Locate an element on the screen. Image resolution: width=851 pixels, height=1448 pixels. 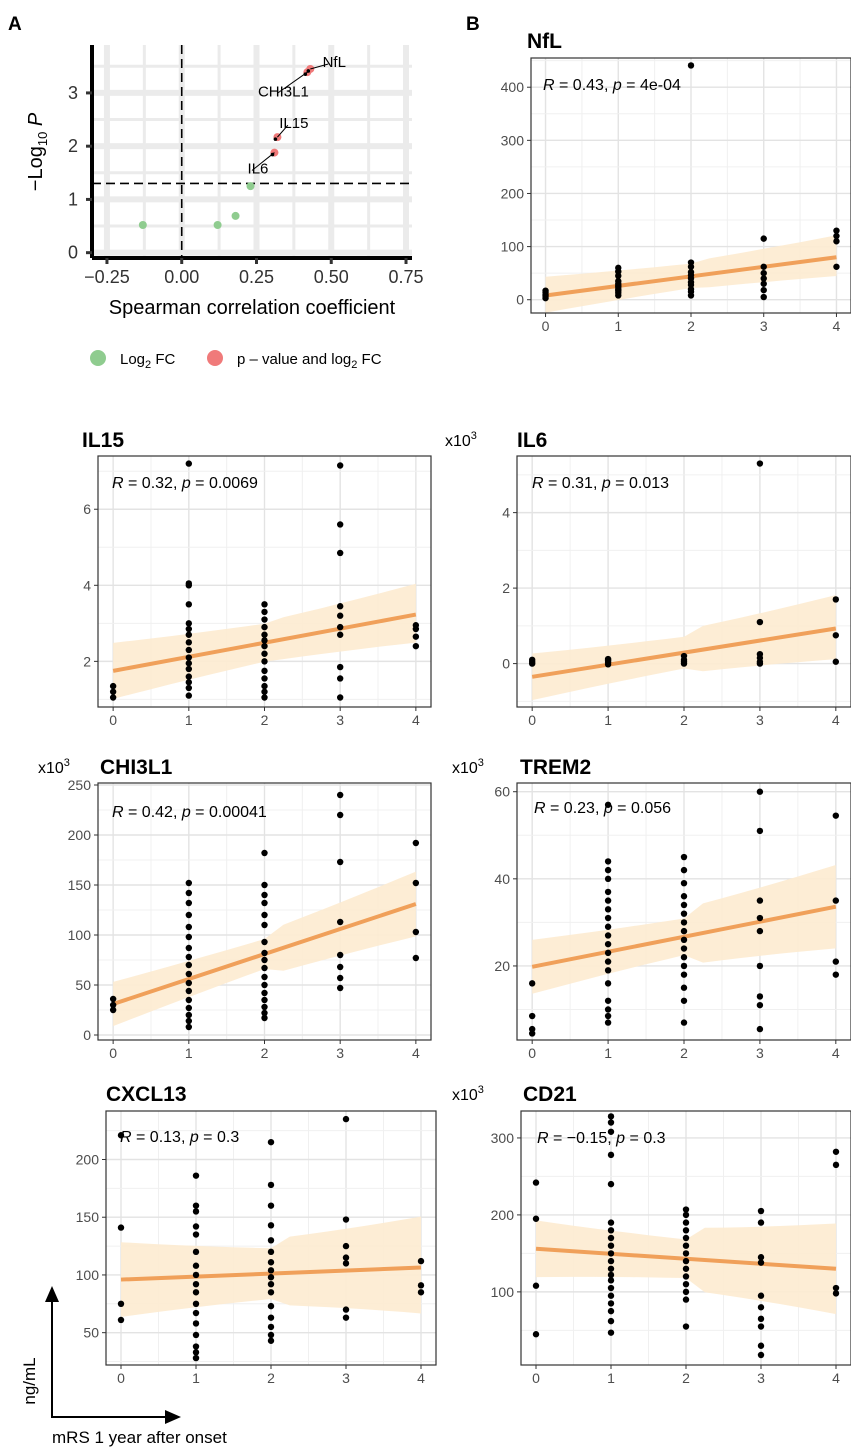
x-tick-label: 2 is located at coordinates (684, 1053).